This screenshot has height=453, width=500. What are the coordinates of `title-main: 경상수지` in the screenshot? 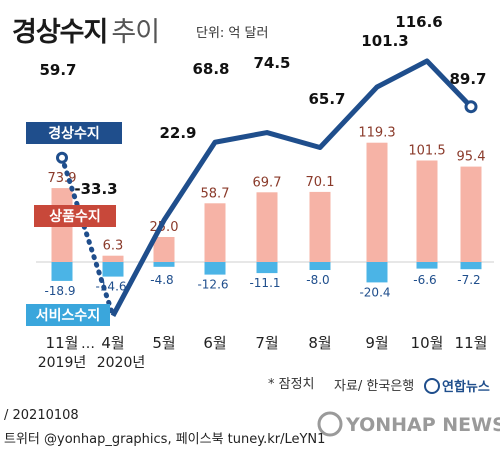 It's located at (60, 32).